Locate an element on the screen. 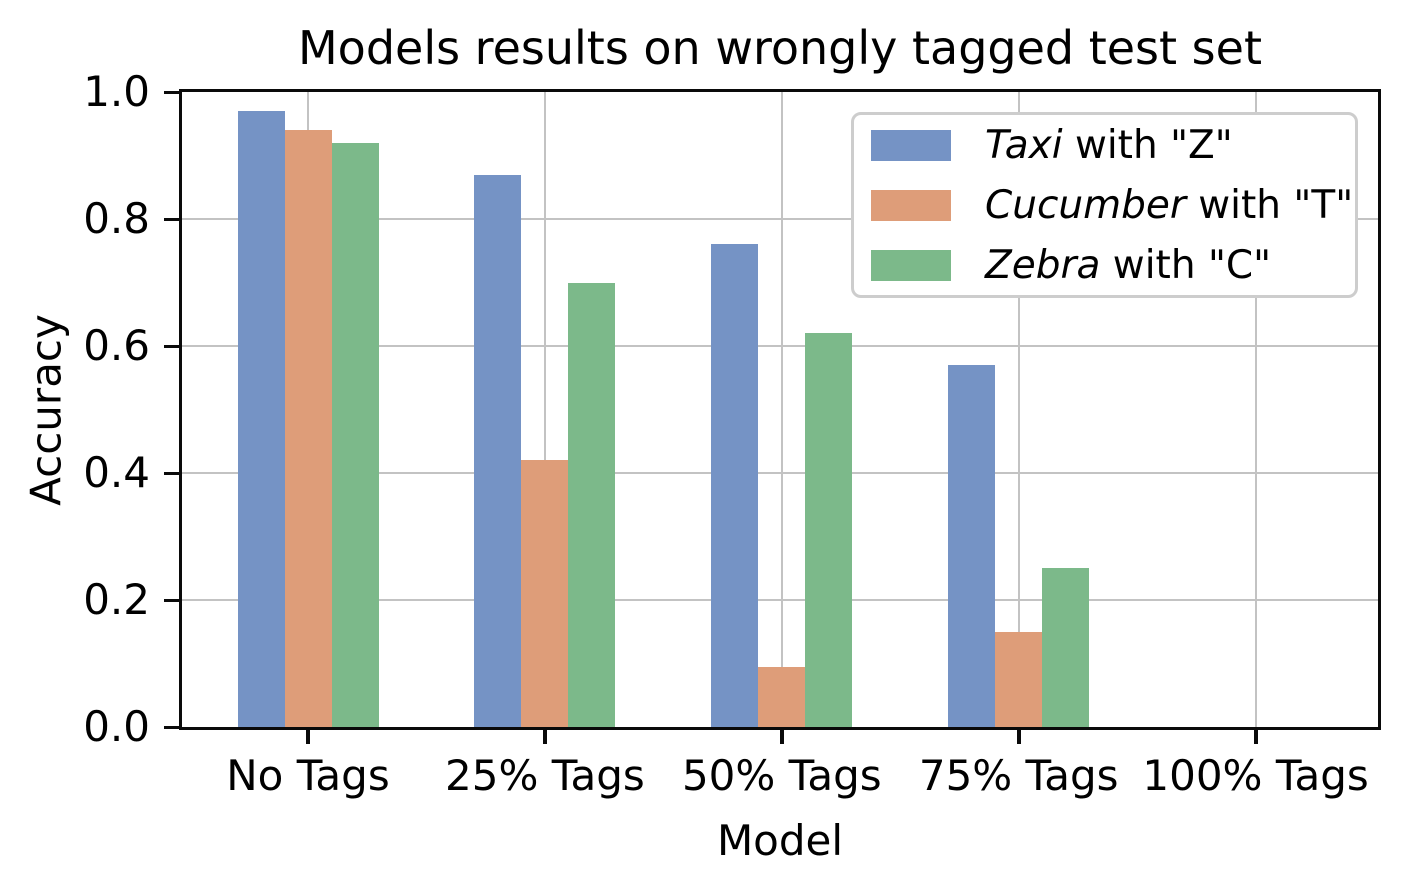  legend-item: Zebra with "C" is located at coordinates (1104, 265).